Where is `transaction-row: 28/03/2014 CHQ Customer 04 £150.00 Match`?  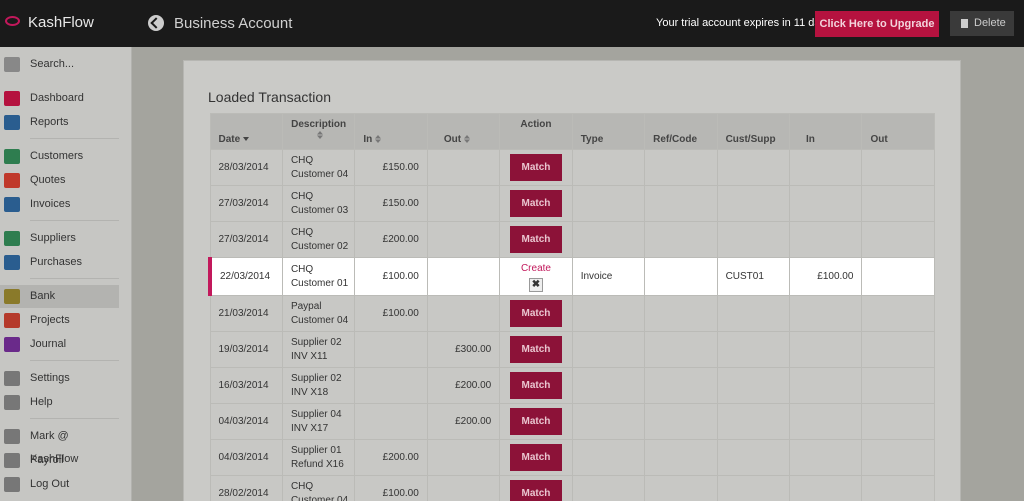
transaction-row: 28/03/2014 CHQ Customer 04 £150.00 Match is located at coordinates (572, 167).